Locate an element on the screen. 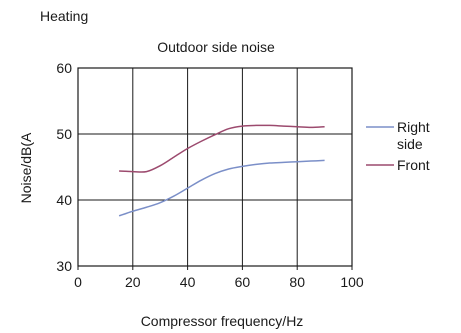 The image size is (461, 333). x-tick-label: 40 is located at coordinates (188, 282).